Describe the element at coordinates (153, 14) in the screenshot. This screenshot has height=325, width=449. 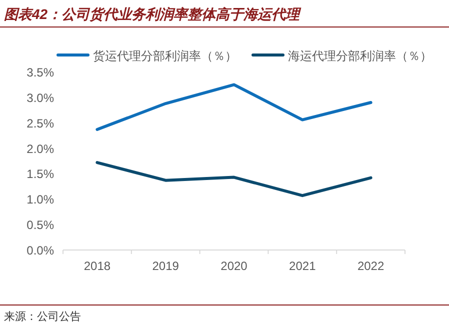
I see `chart-title: 图表42：公司货代业务利润率整体高于海运代理` at that location.